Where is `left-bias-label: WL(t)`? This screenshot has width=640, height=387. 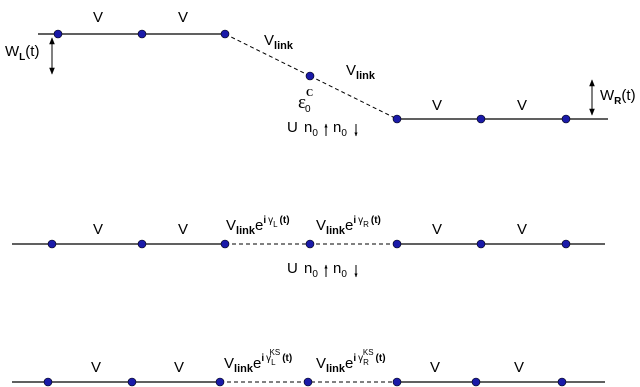
left-bias-label: WL(t) is located at coordinates (22, 53).